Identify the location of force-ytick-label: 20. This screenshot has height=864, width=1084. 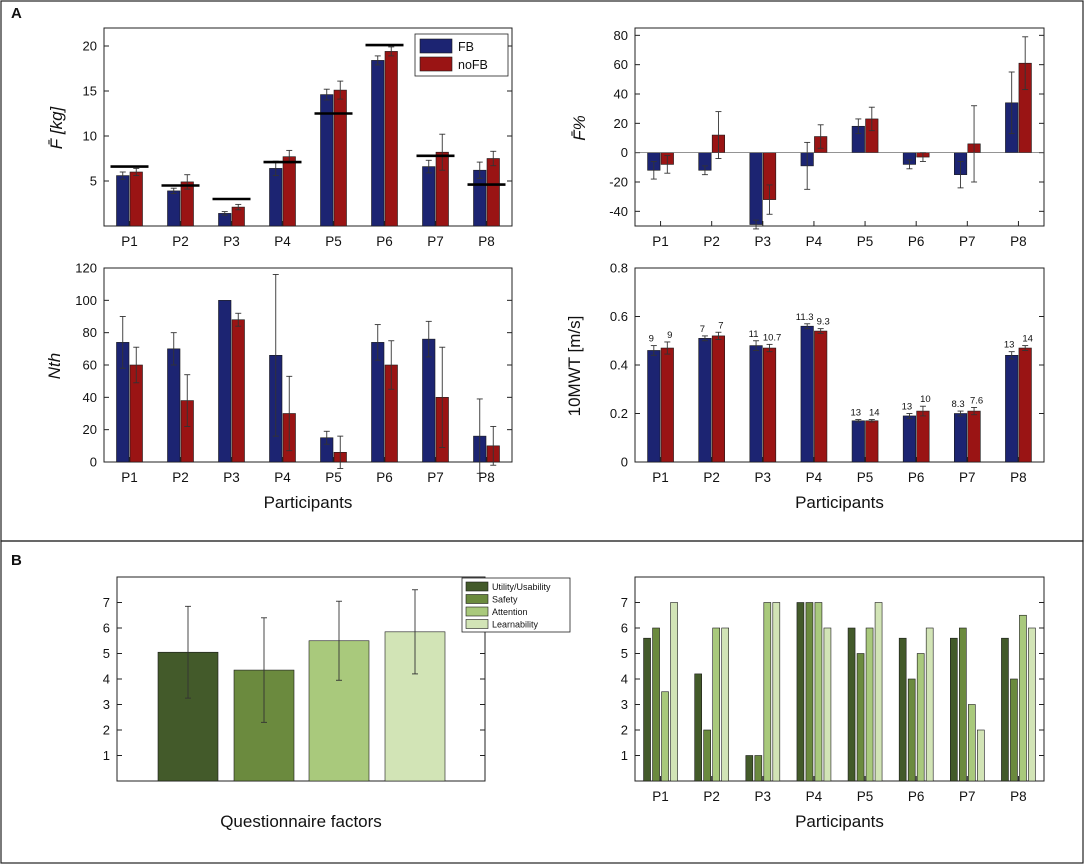
(90, 46).